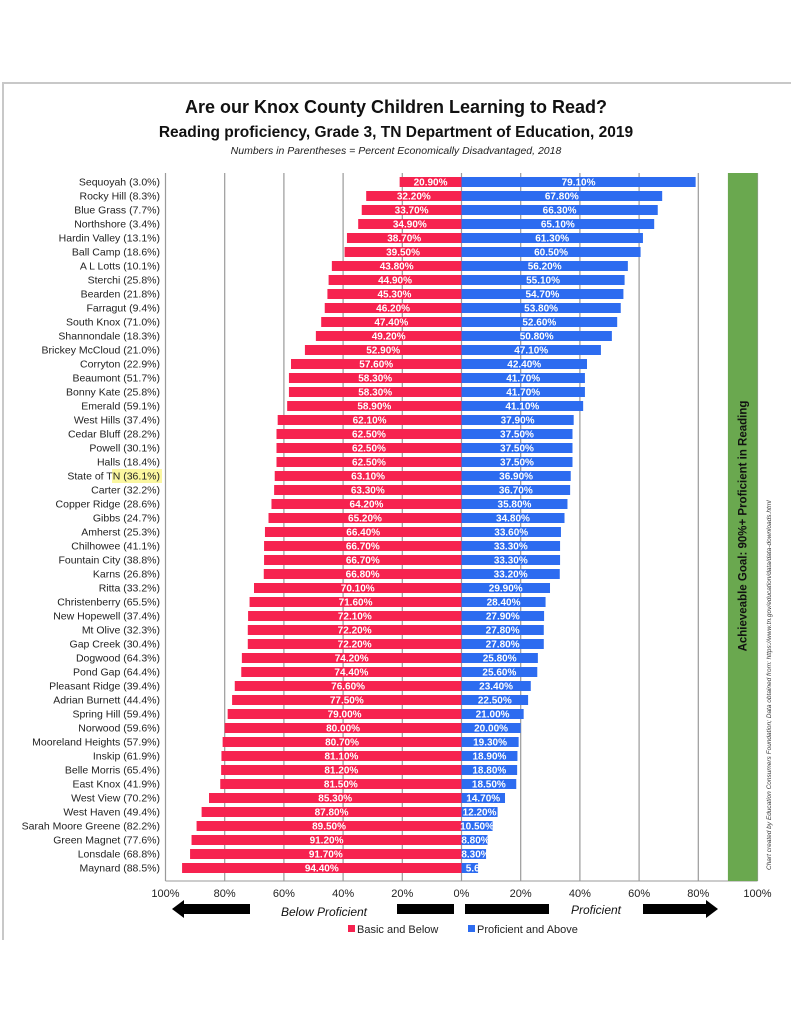 This screenshot has width=791, height=1024. Describe the element at coordinates (119, 183) in the screenshot. I see `category-label: Sequoyah (3.0%)` at that location.